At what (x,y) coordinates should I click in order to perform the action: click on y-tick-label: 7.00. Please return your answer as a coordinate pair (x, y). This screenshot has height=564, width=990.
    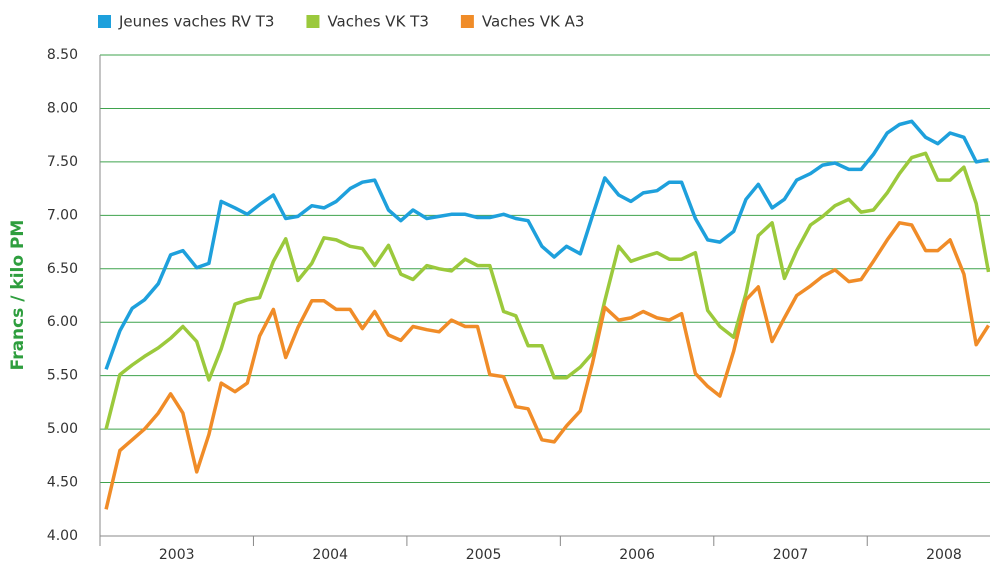
    Looking at the image, I should click on (62, 215).